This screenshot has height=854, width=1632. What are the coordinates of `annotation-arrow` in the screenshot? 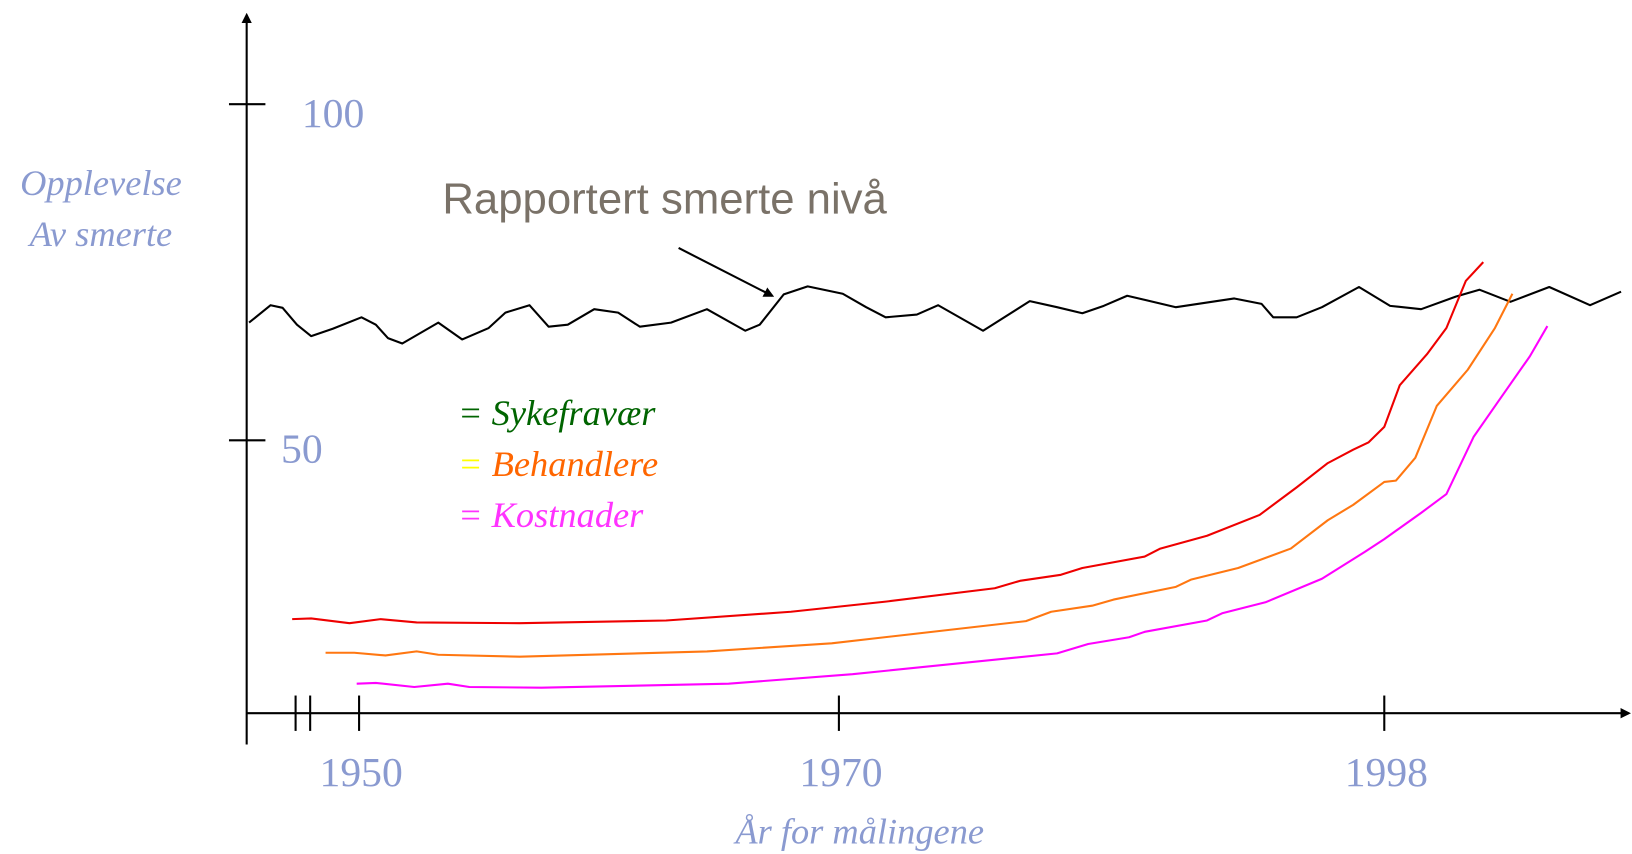 It's located at (726, 272).